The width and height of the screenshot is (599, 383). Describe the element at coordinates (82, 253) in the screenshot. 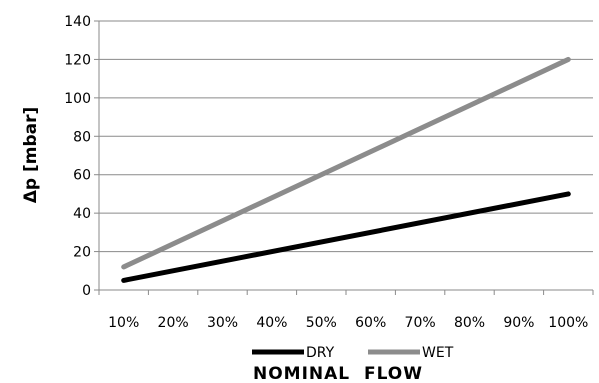

I see `y-tick-label: 20` at that location.